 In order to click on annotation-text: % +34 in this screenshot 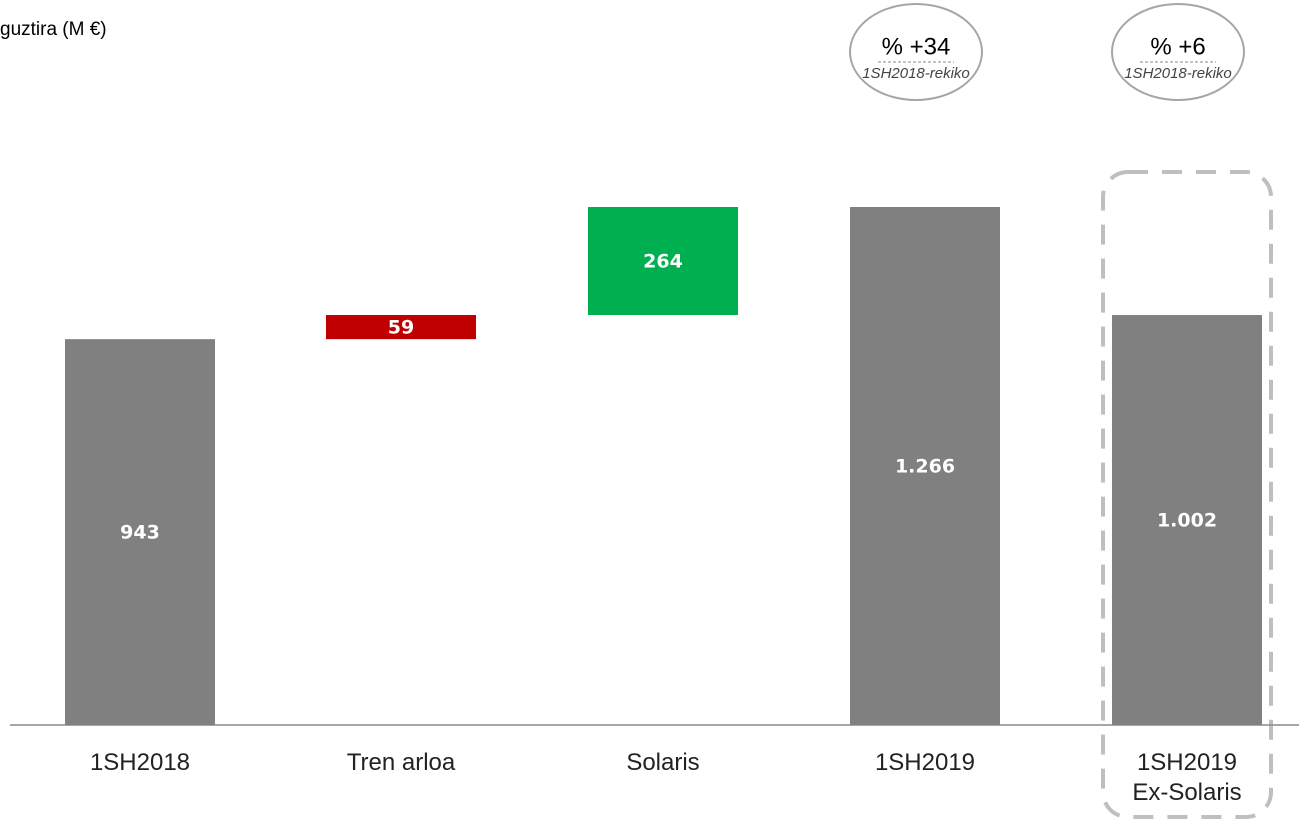, I will do `click(916, 46)`.